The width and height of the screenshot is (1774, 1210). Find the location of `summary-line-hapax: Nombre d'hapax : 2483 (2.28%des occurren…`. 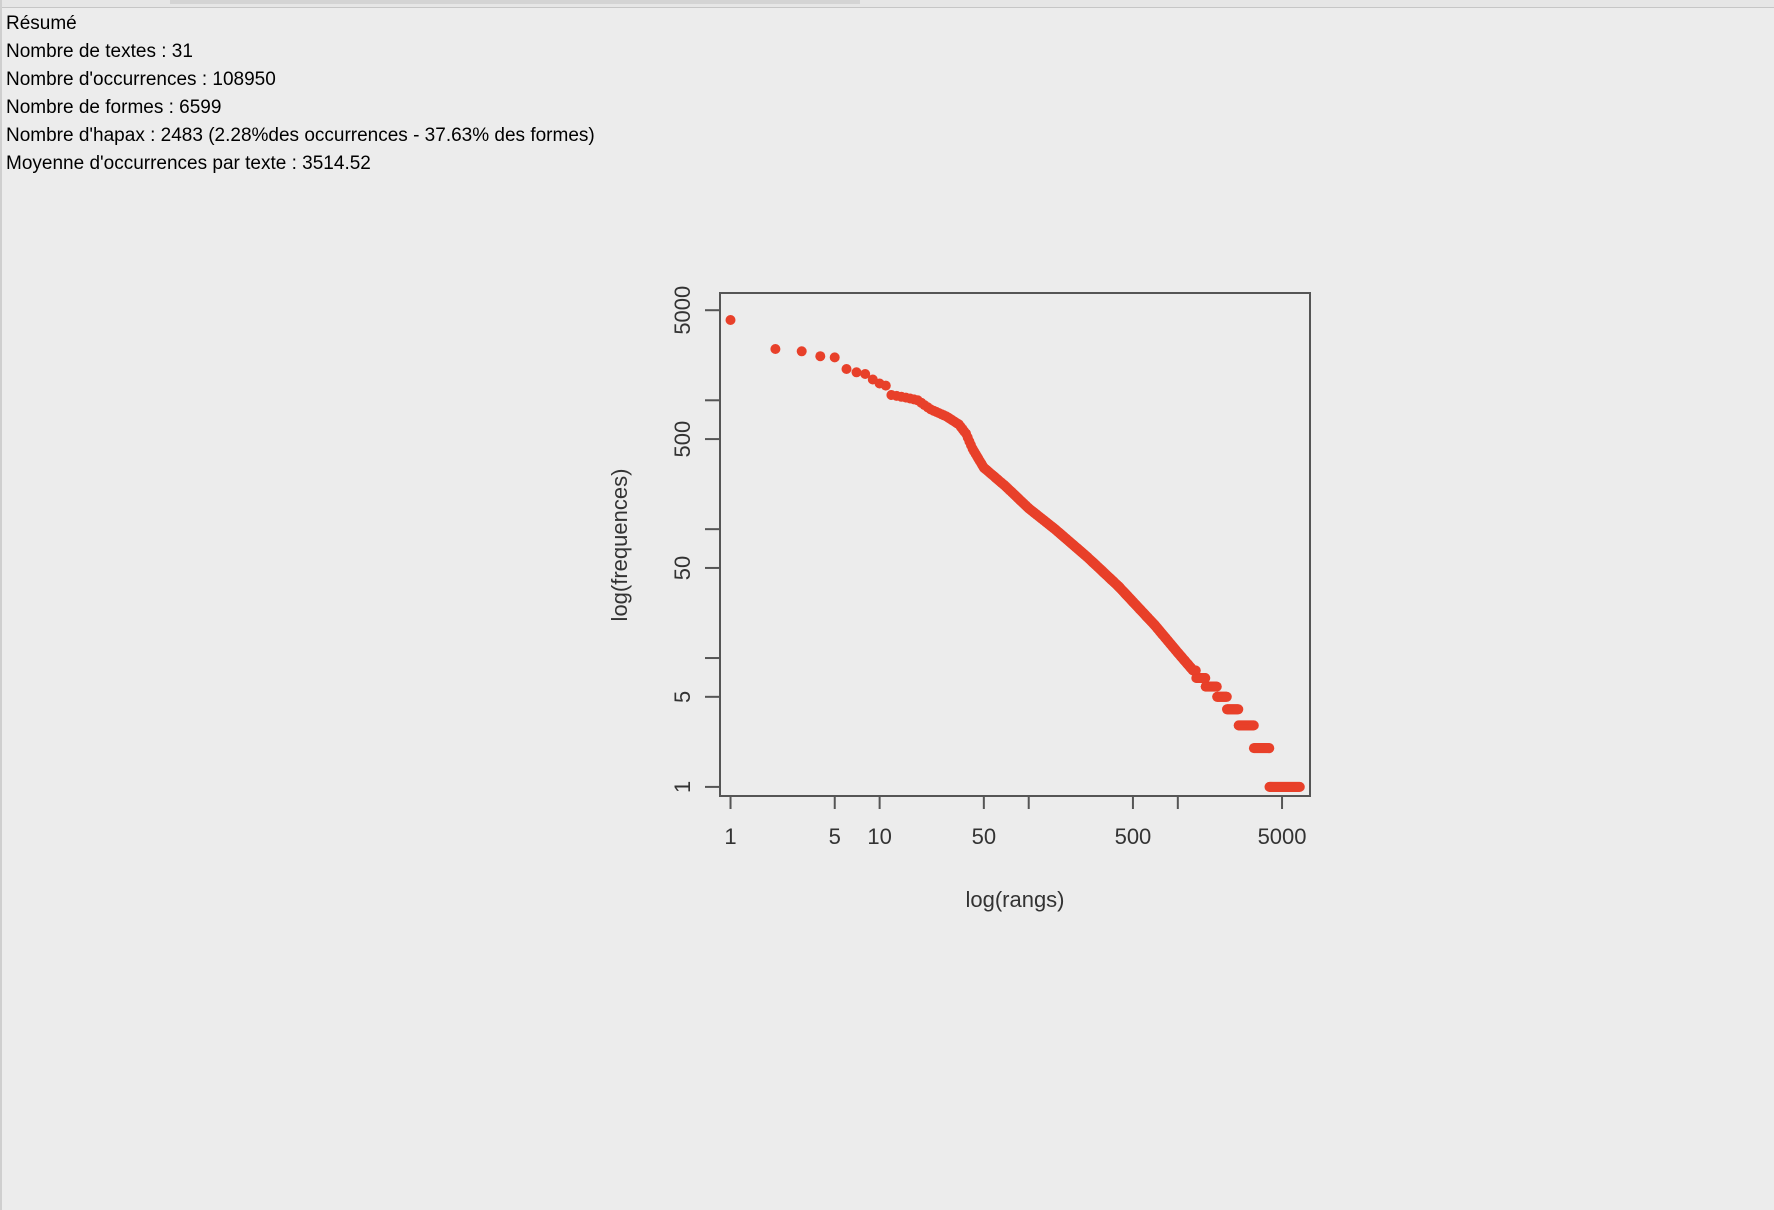

summary-line-hapax: Nombre d'hapax : 2483 (2.28%des occurren… is located at coordinates (300, 135).